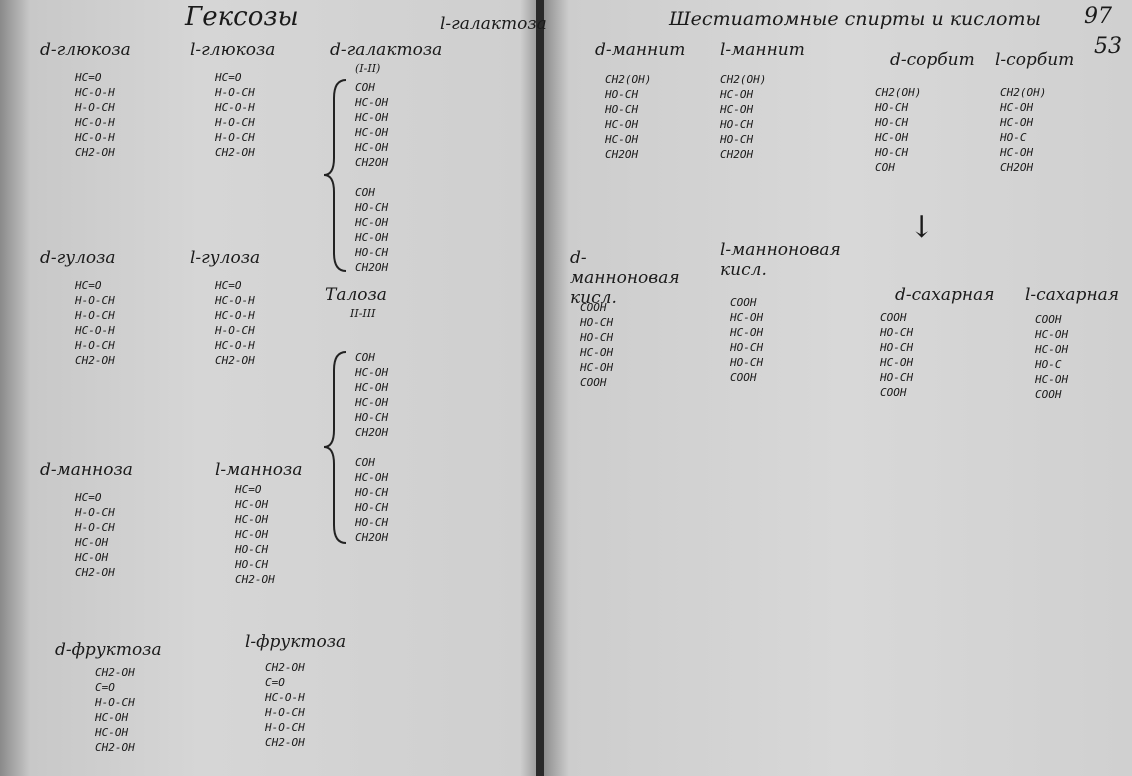  Describe the element at coordinates (386, 50) in the screenshot. I see `left-compound-label: d-галактоза` at that location.